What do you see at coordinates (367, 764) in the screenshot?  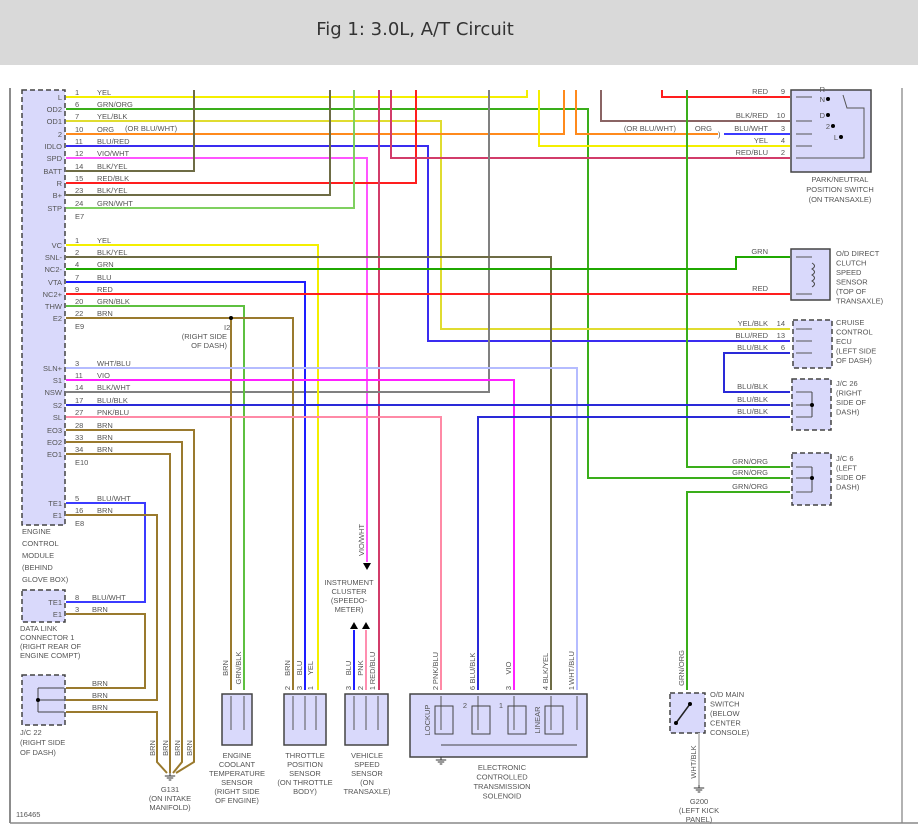 I see `component-label: SPEED` at bounding box center [367, 764].